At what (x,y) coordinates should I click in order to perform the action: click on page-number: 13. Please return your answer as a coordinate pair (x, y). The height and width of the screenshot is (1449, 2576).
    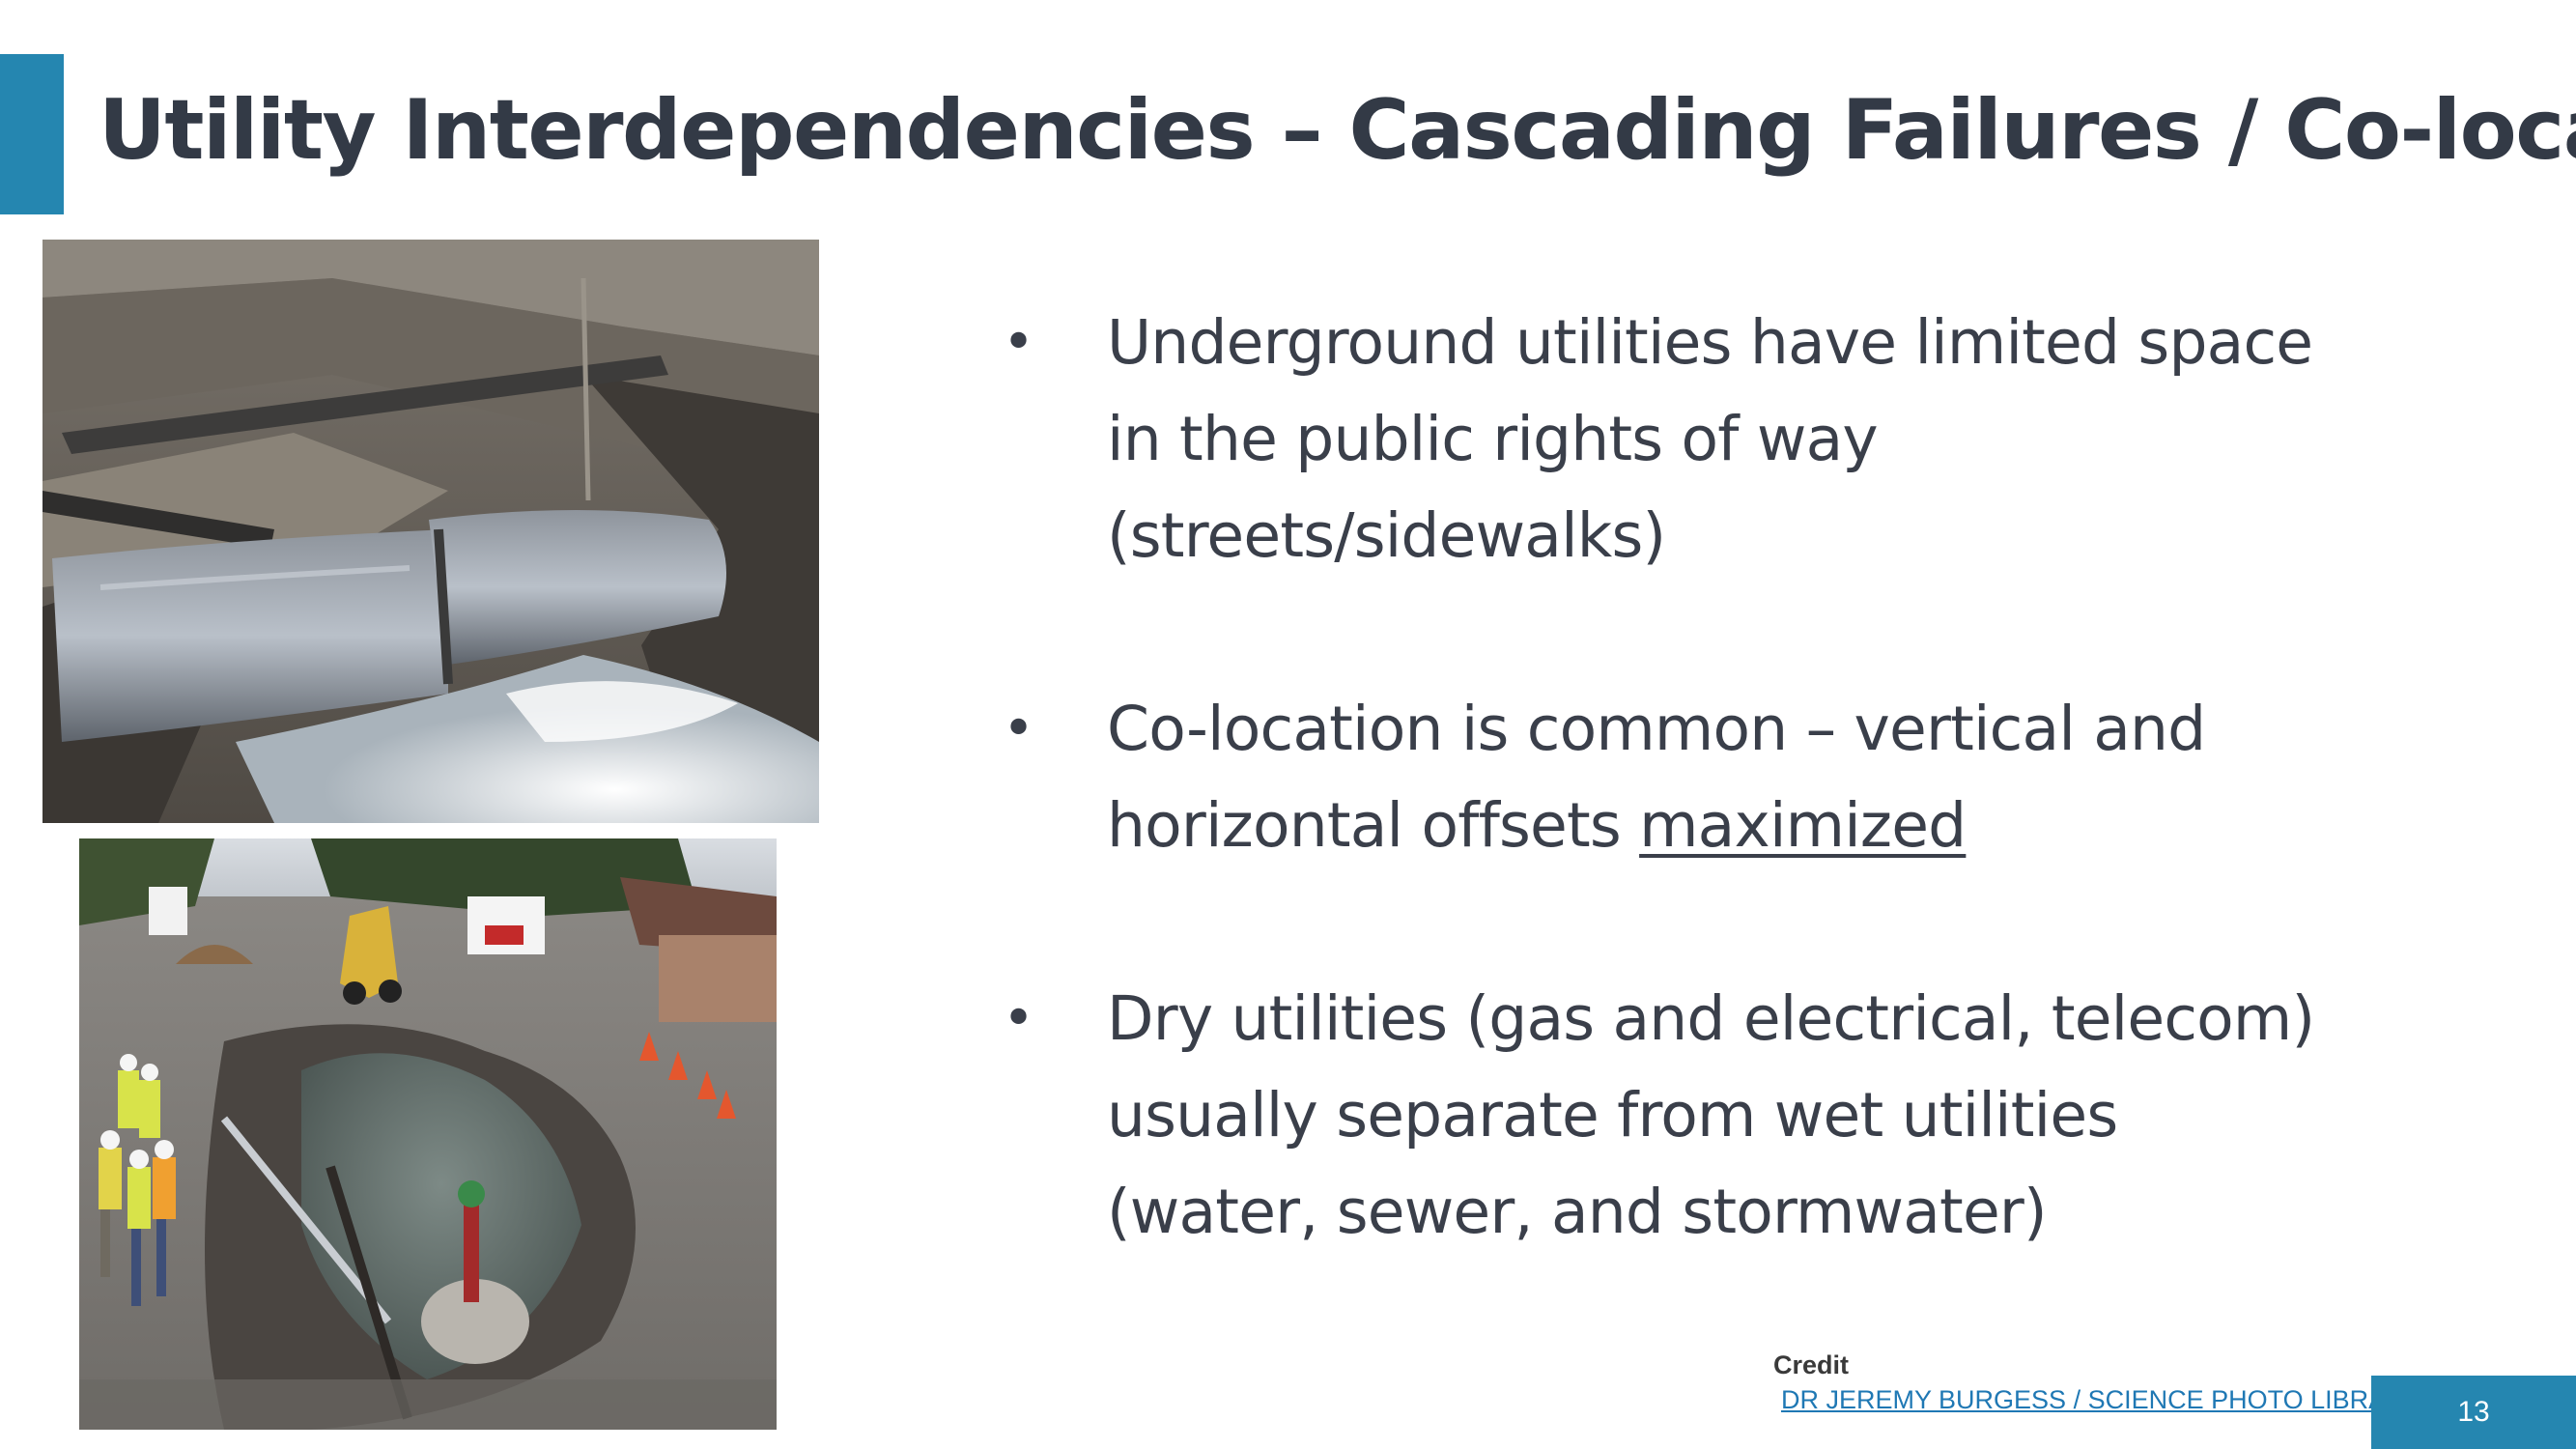
    Looking at the image, I should click on (2473, 1412).